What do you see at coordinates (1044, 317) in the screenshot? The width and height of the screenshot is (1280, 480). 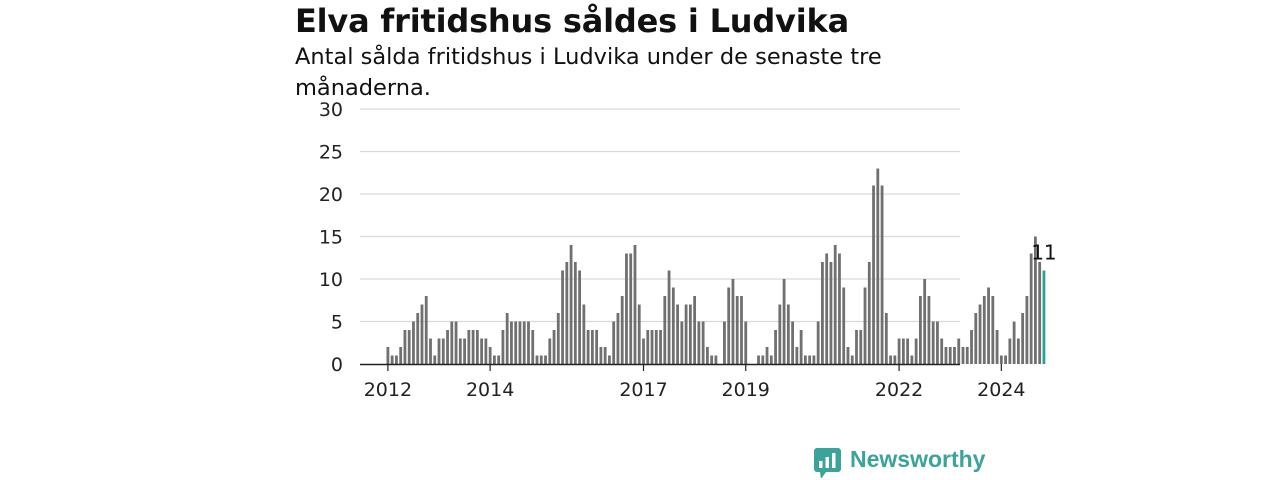 I see `bar-highlight` at bounding box center [1044, 317].